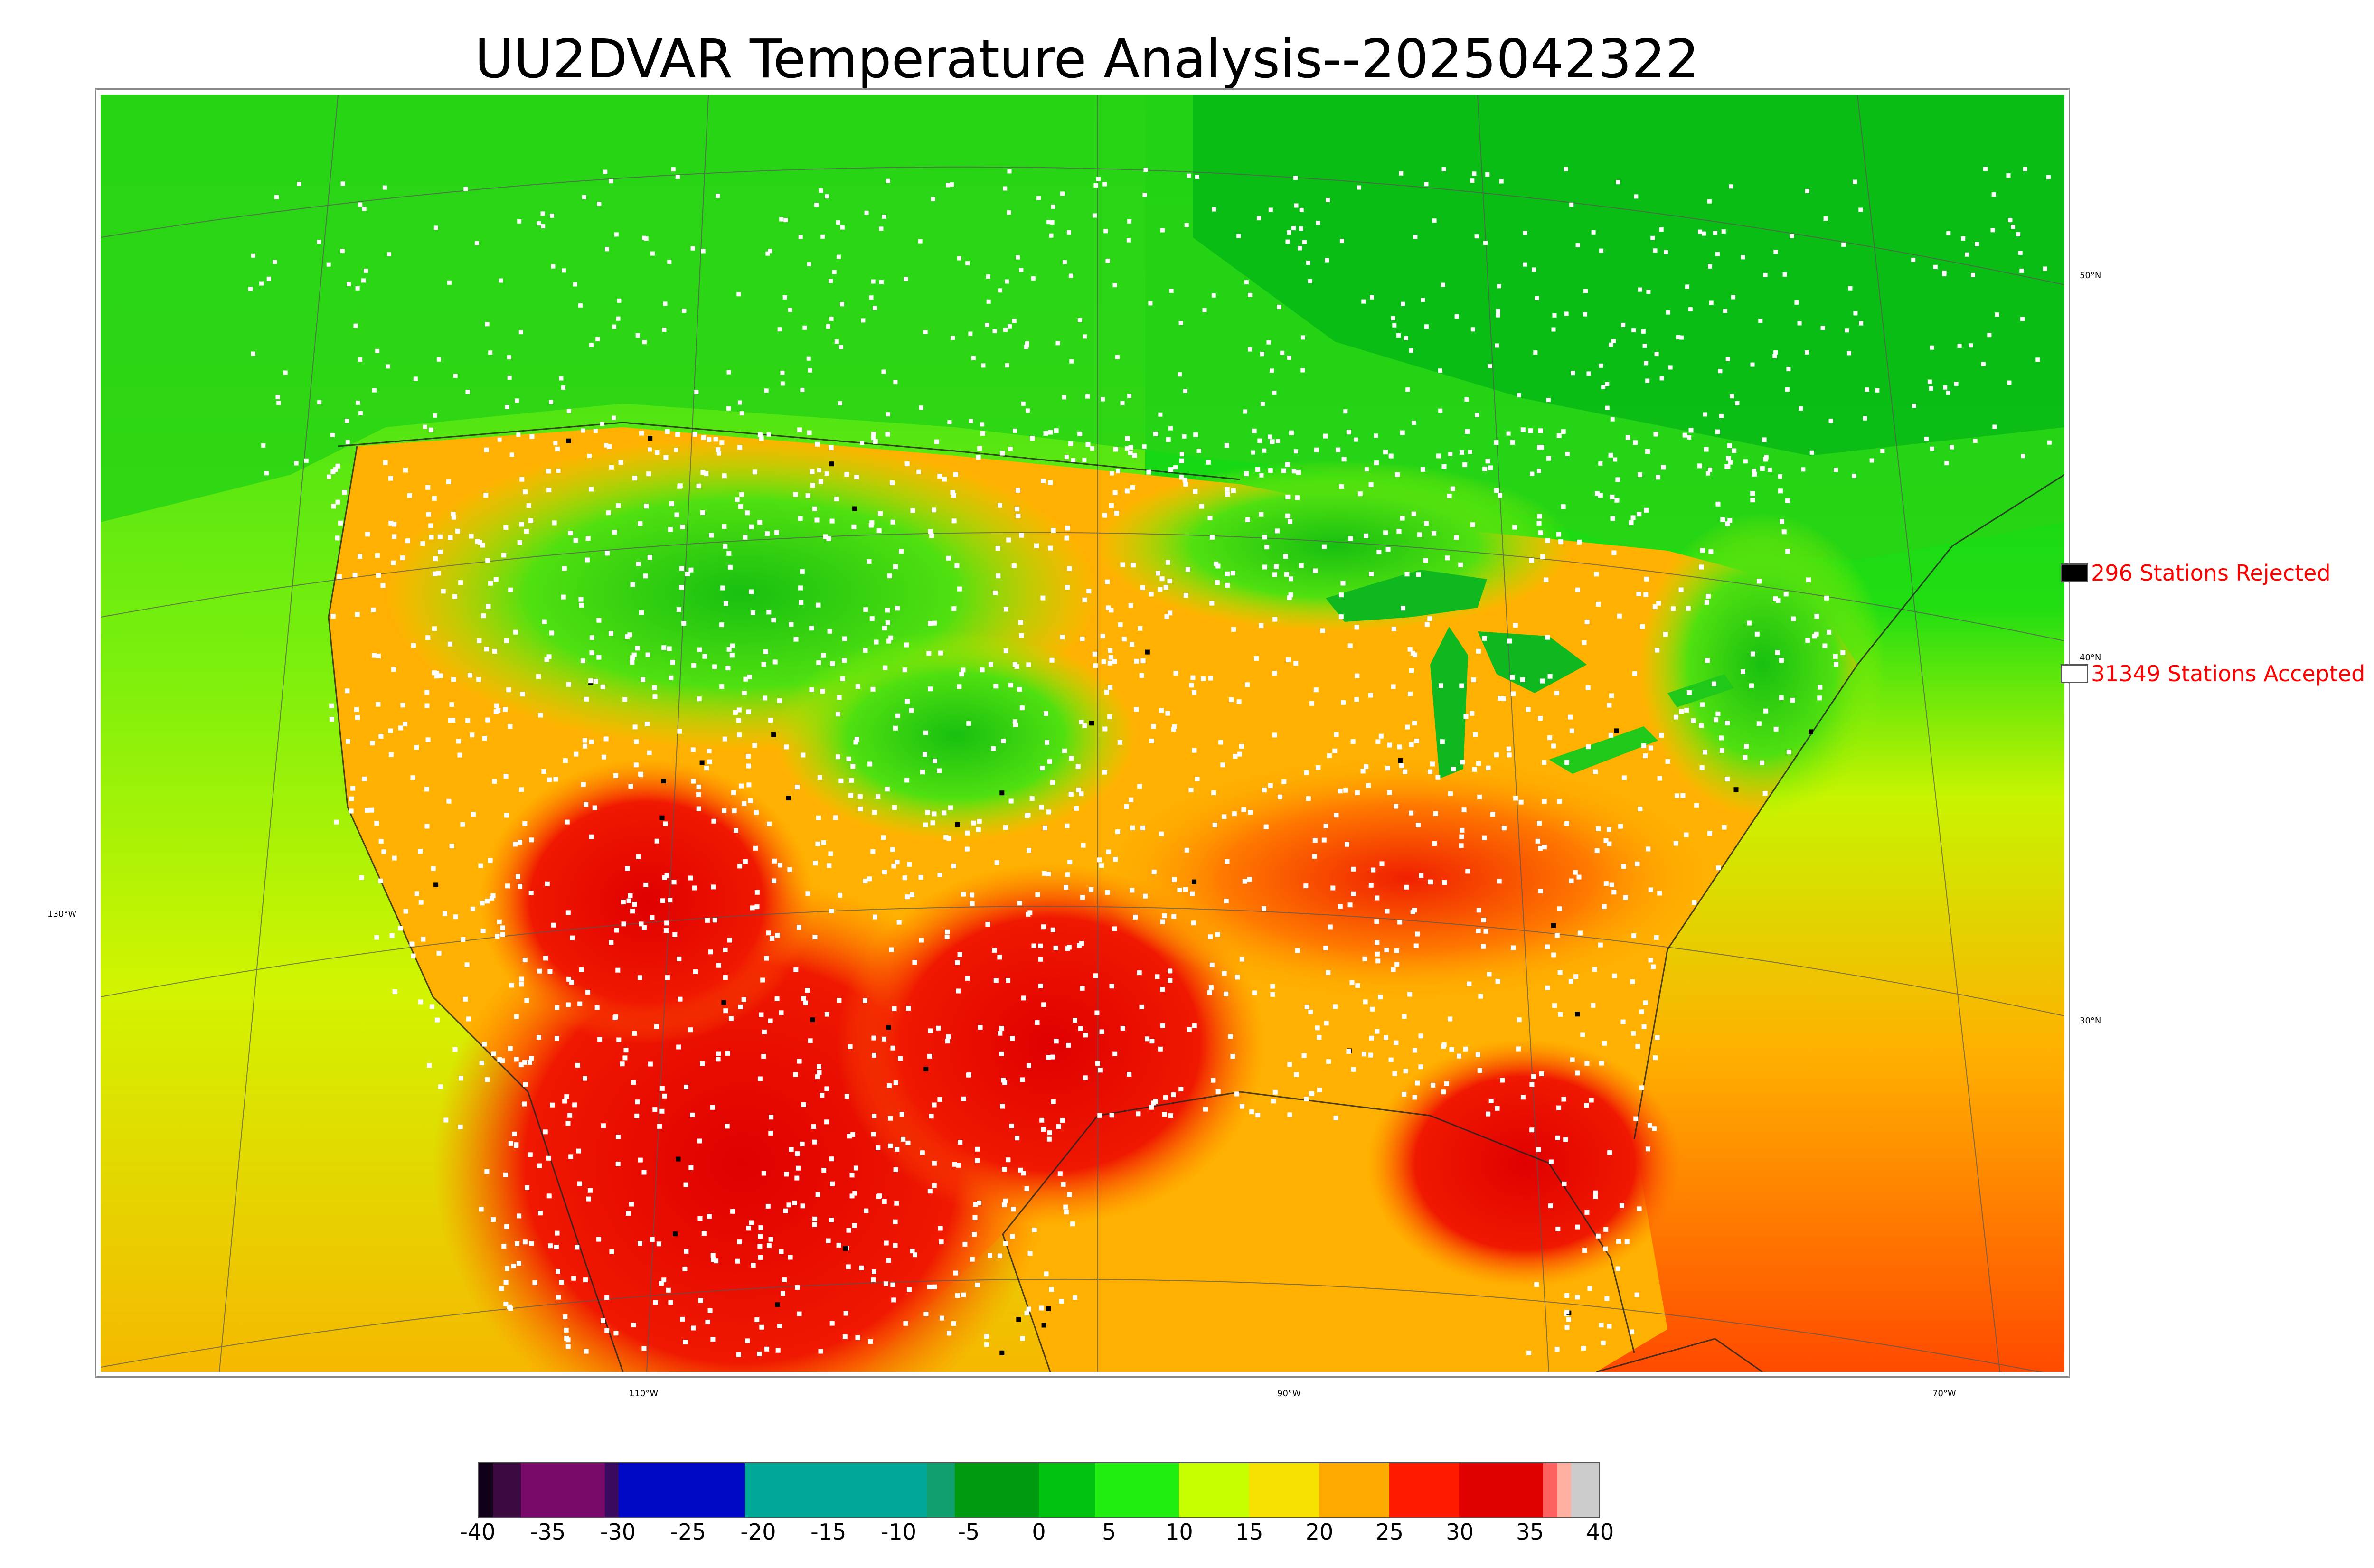 The height and width of the screenshot is (1568, 2374). Describe the element at coordinates (1087, 59) in the screenshot. I see `map-title: UU2DVAR Temperature Analysis--2025042322` at that location.